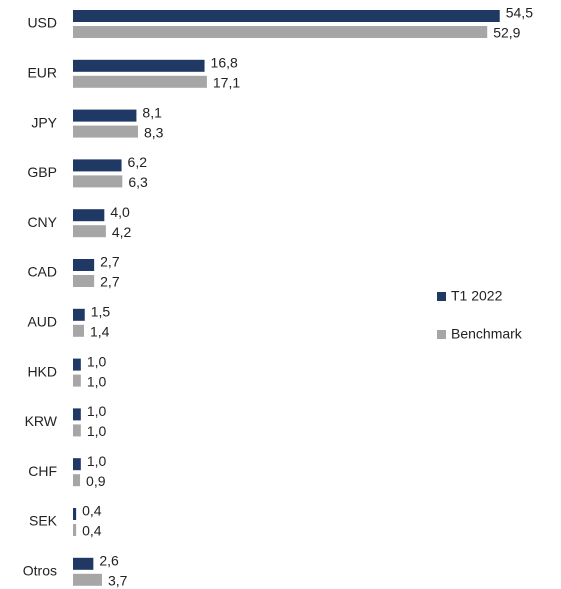 Image resolution: width=561 pixels, height=589 pixels. Describe the element at coordinates (42, 73) in the screenshot. I see `category-label: EUR` at that location.